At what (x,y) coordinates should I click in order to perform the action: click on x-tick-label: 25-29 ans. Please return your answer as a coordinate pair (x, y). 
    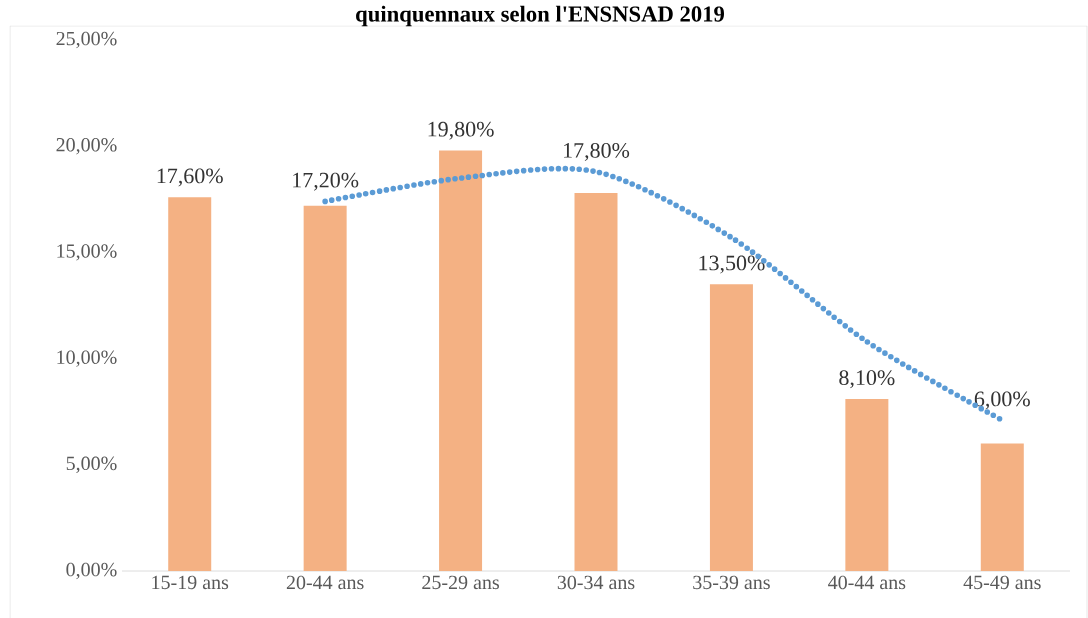
    Looking at the image, I should click on (460, 582).